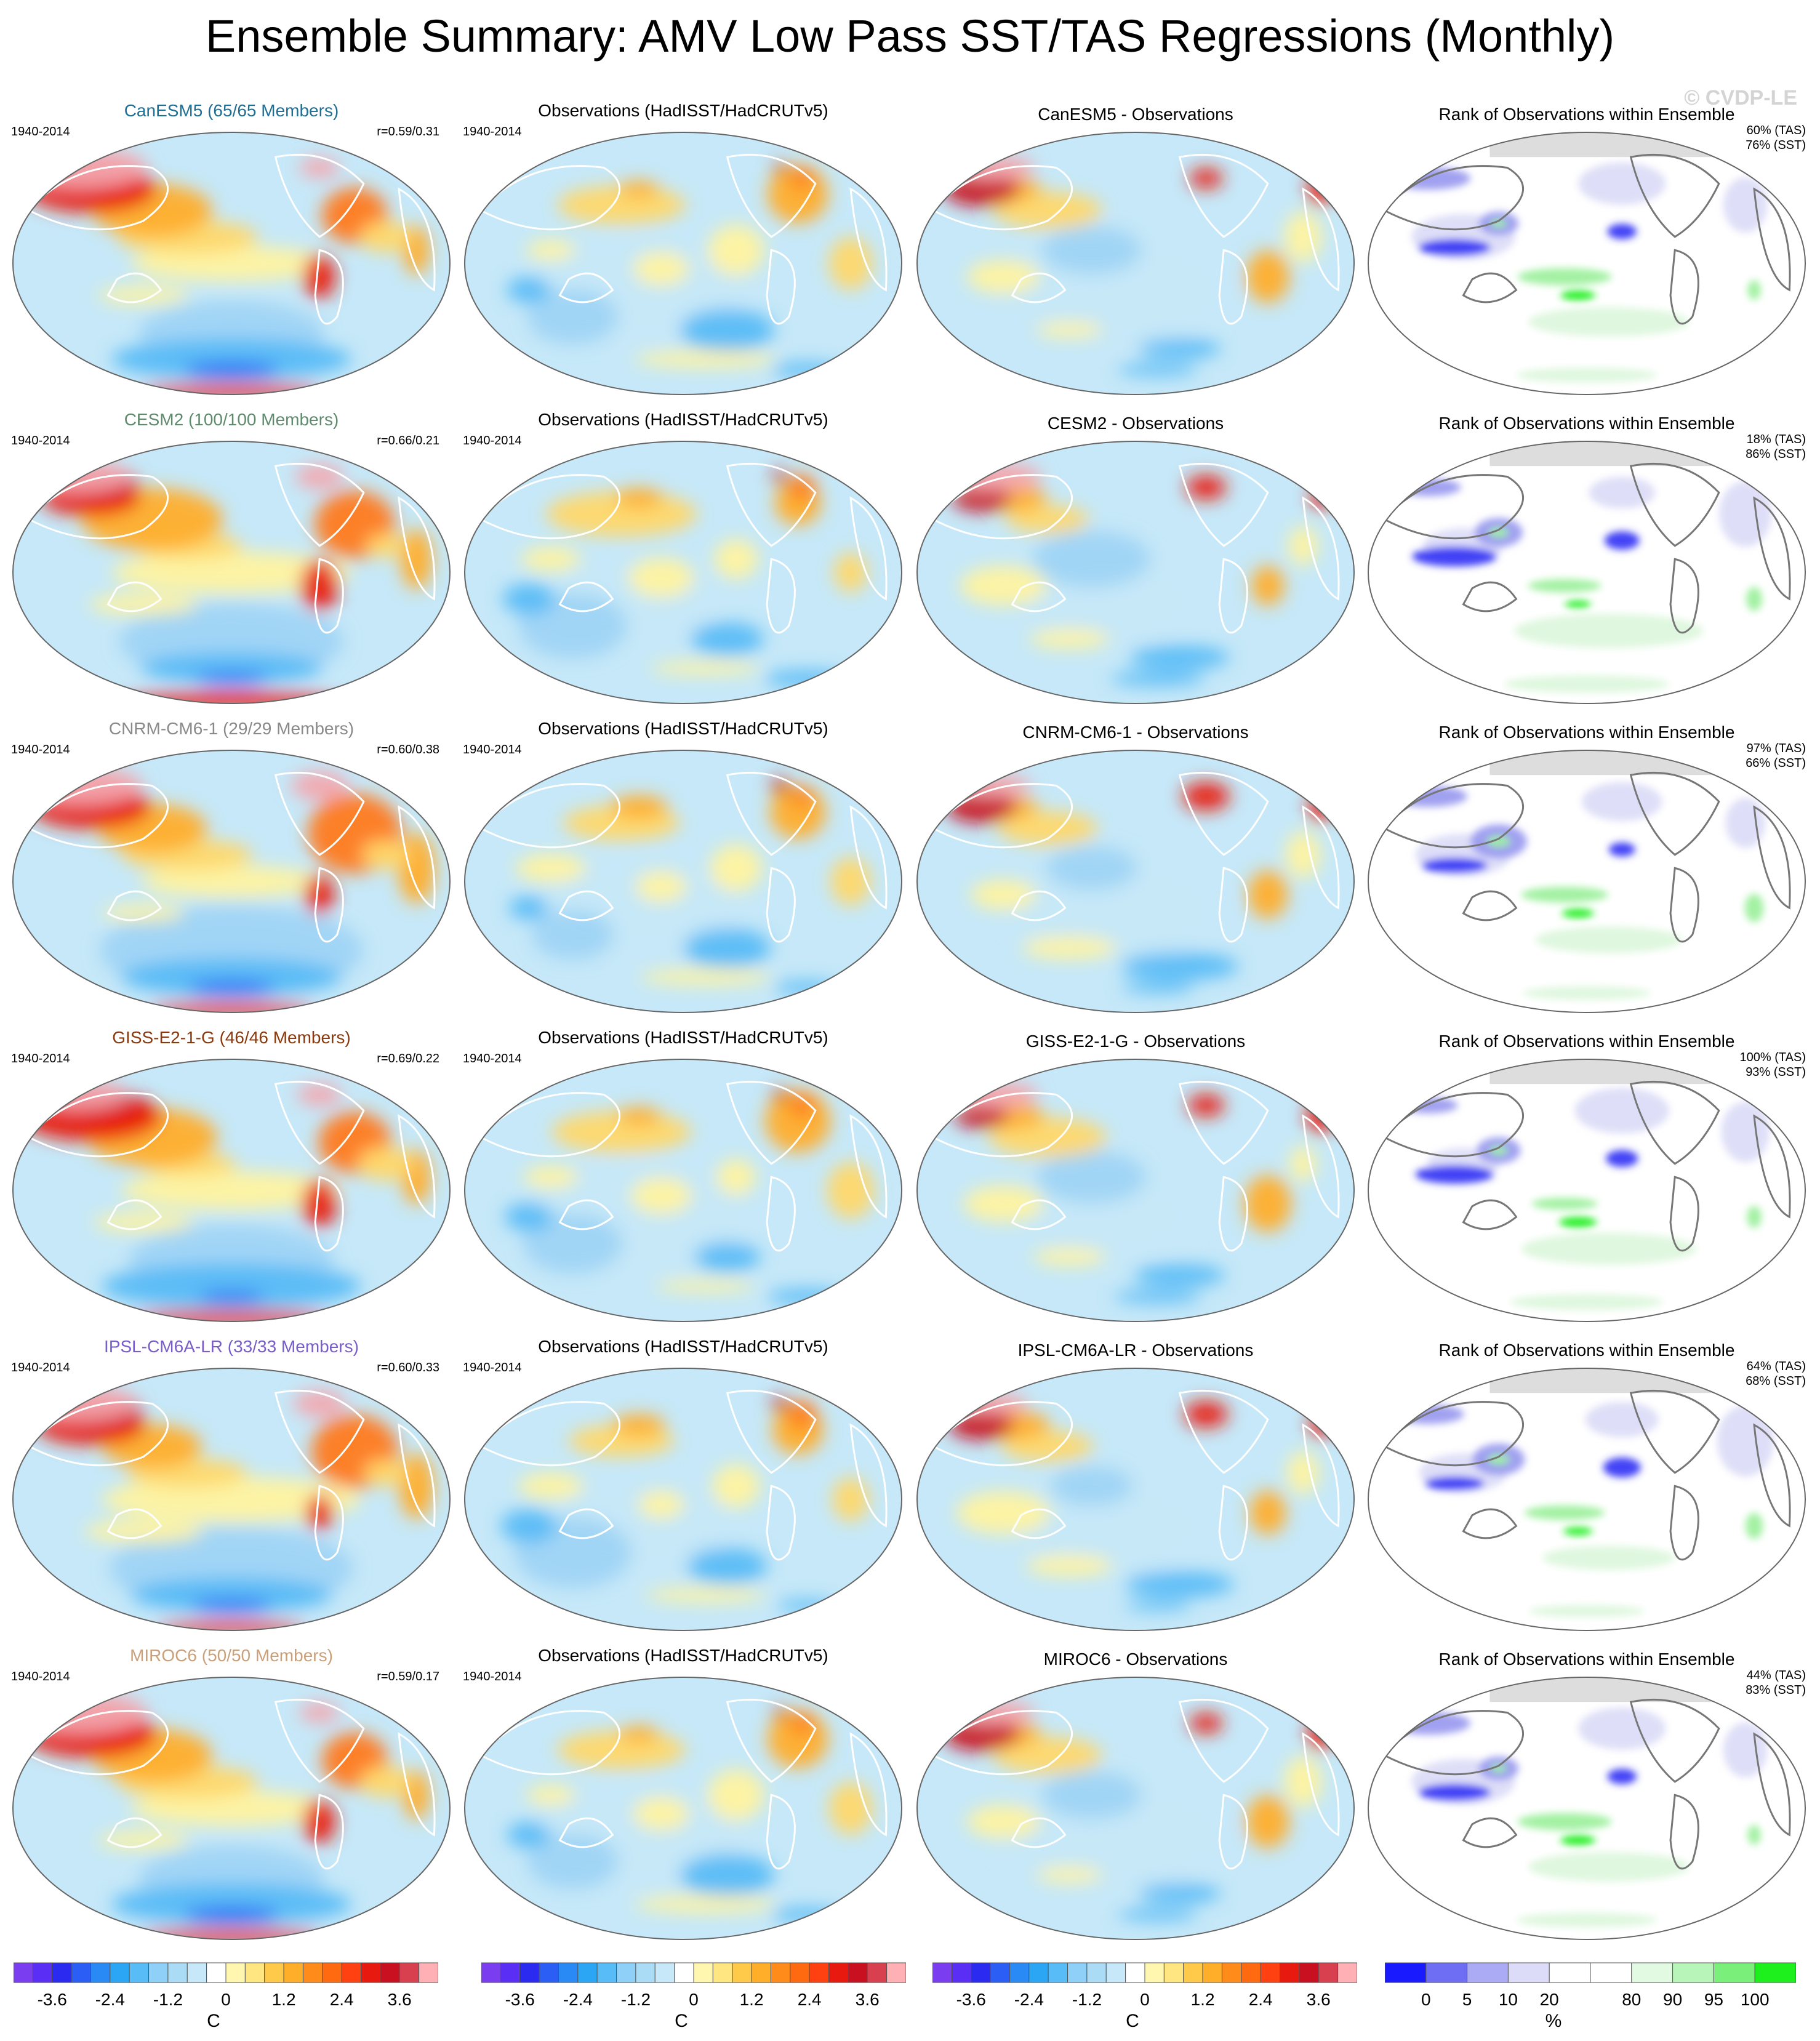 The image size is (1820, 2041). What do you see at coordinates (213, 2021) in the screenshot?
I see `colorbar-units: C` at bounding box center [213, 2021].